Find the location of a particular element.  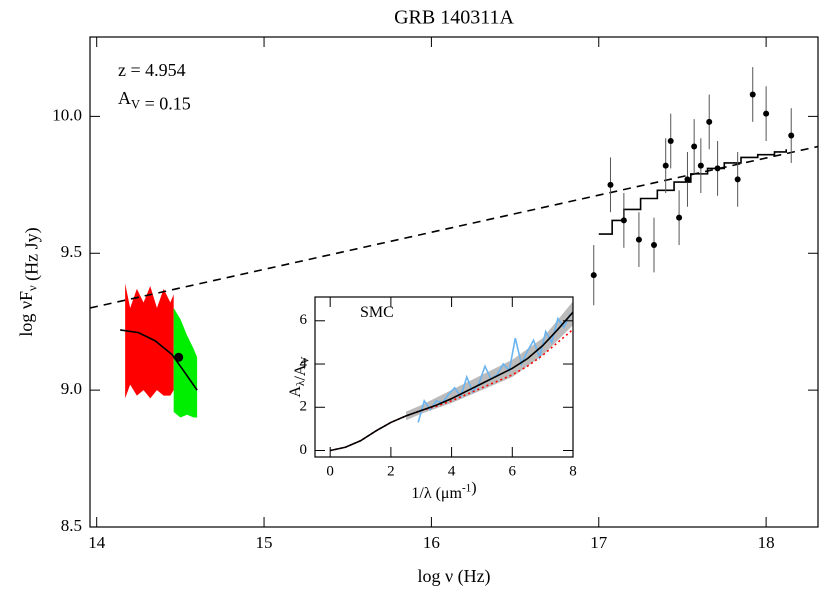

y-axis-label: log νFν (Hz Jy) is located at coordinates (29, 281).